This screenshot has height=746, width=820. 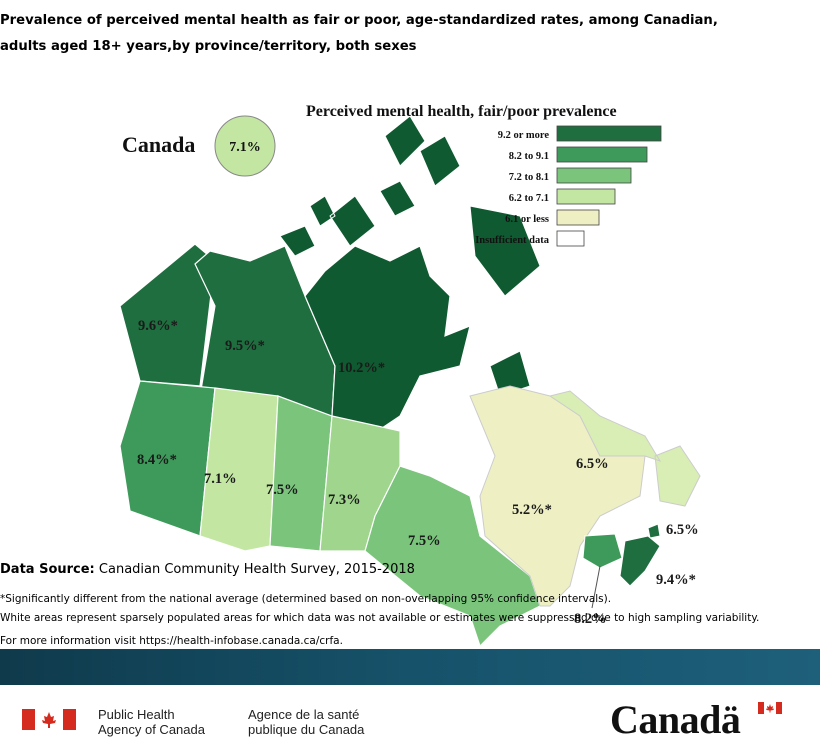 I want to click on legend-label: 7.2 to 8.1, so click(x=529, y=177).